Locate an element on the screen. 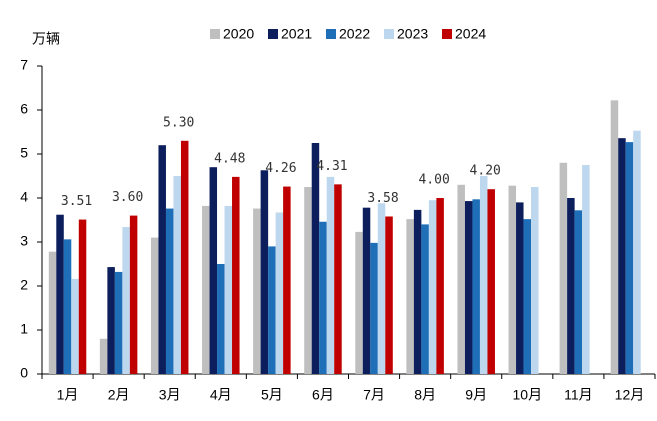  x-tick-label: 7月 is located at coordinates (374, 395).